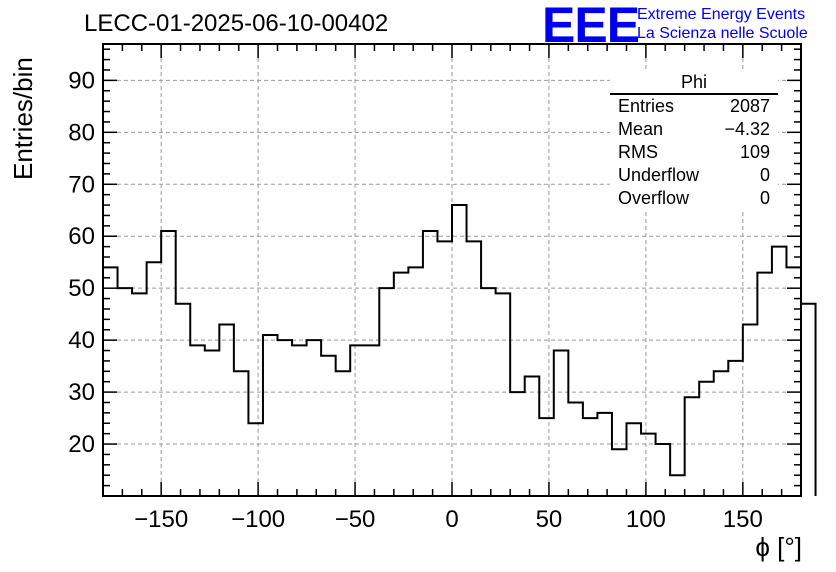 The width and height of the screenshot is (836, 572). I want to click on stats-row-underflow: Underflow 0, so click(694, 175).